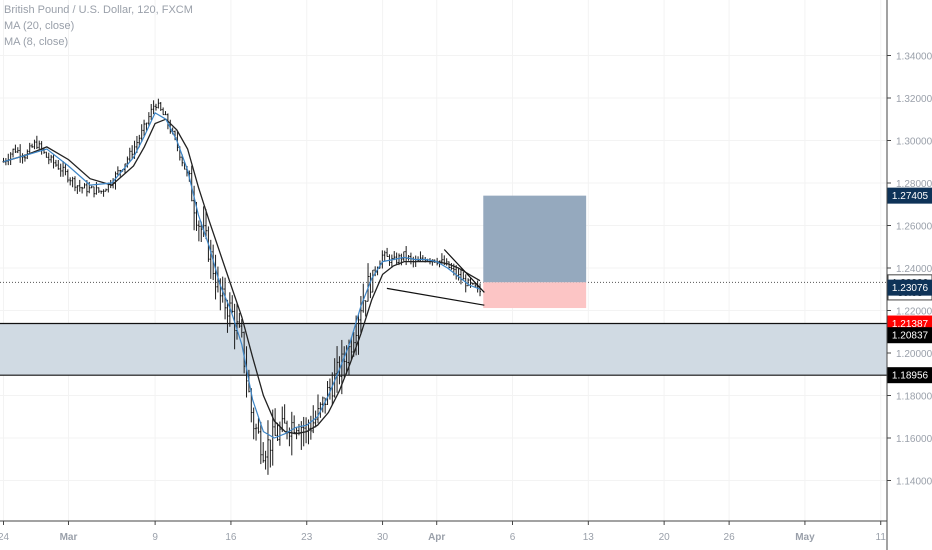  Describe the element at coordinates (231, 537) in the screenshot. I see `x-tick-label: 16` at that location.